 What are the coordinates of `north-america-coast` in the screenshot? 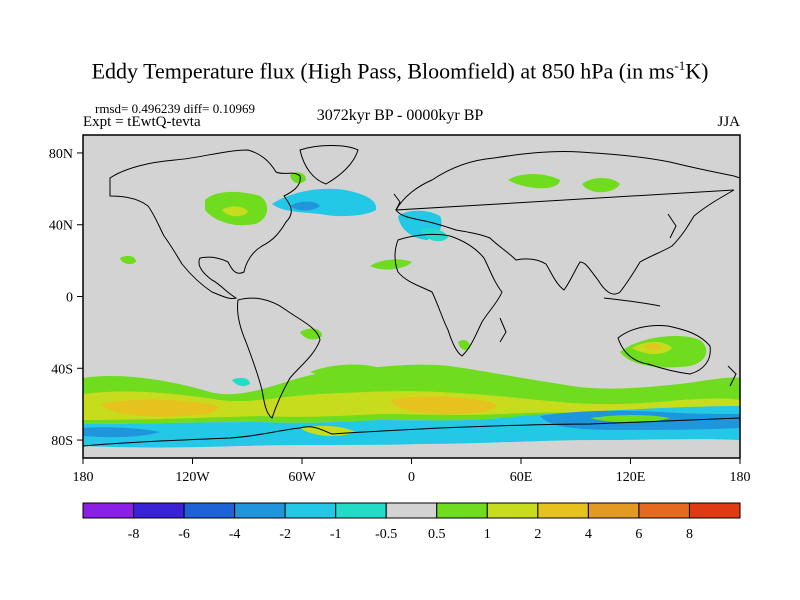 It's located at (205, 224).